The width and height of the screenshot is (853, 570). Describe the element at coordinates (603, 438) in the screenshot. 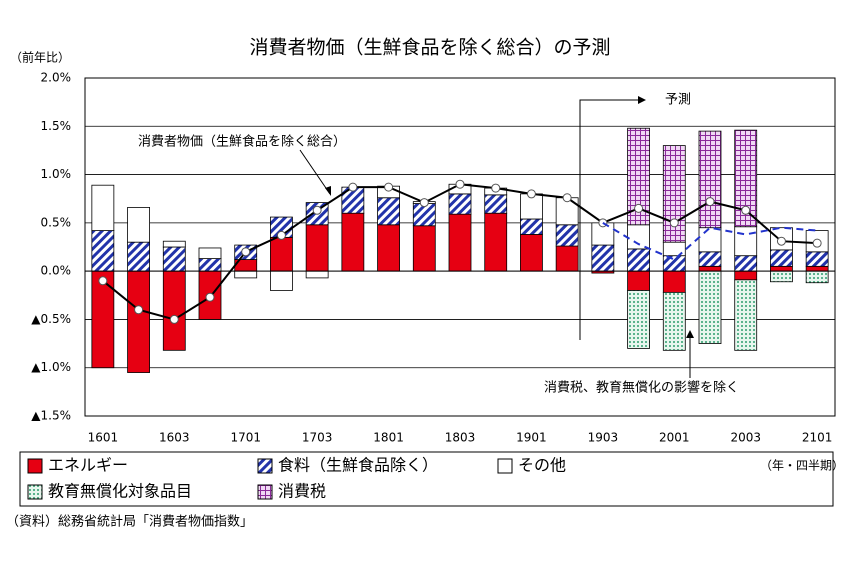

I see `x-tick-label: 1903` at that location.